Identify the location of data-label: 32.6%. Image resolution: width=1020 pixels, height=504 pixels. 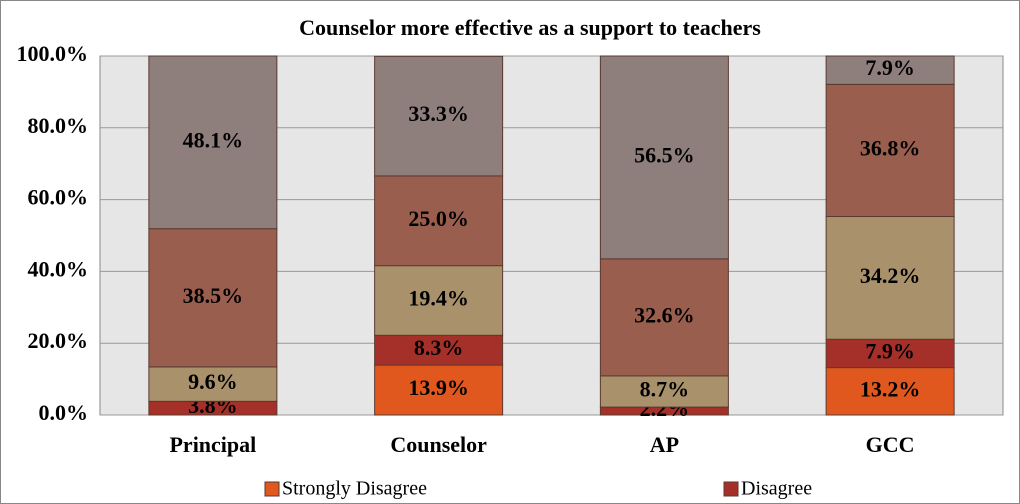
(664, 314).